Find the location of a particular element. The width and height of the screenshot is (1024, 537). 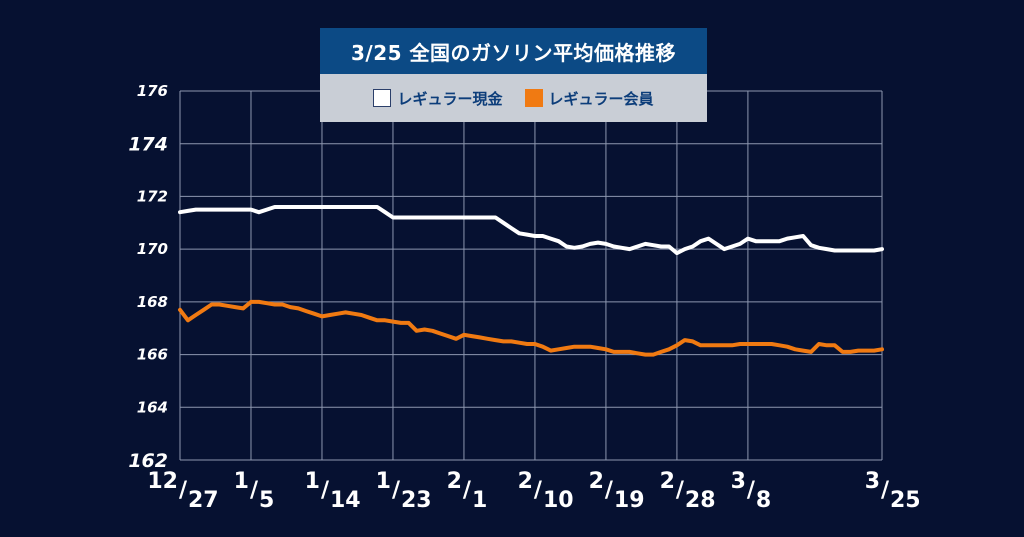

x-tick-label: 2/1 is located at coordinates (467, 491).